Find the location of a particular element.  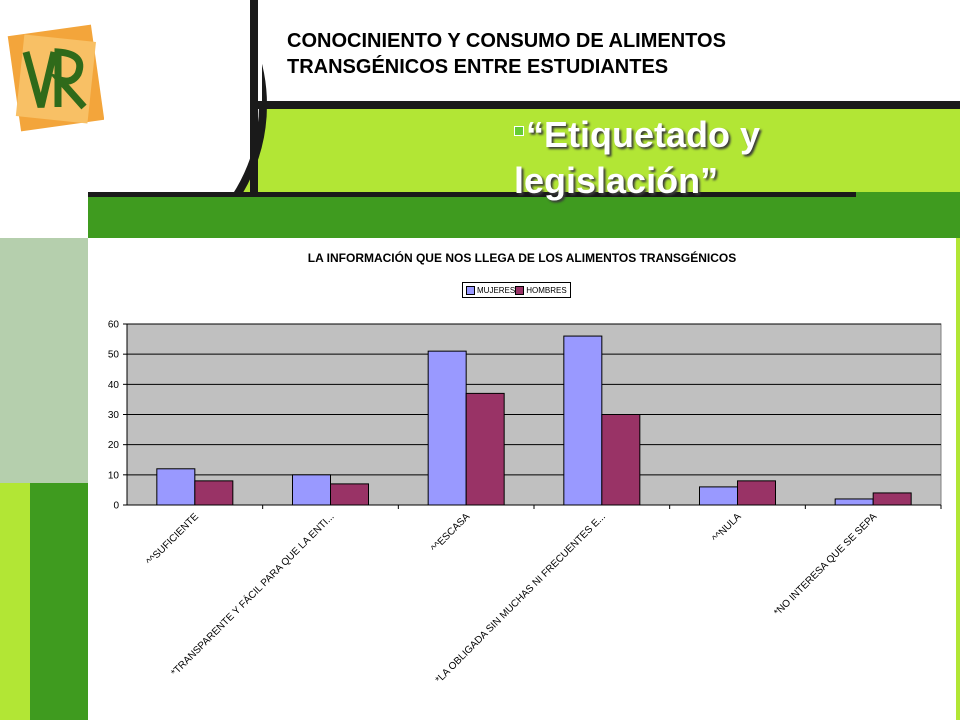

slide-subtitle-text: “Etiquetado y legislación” is located at coordinates (637, 157).